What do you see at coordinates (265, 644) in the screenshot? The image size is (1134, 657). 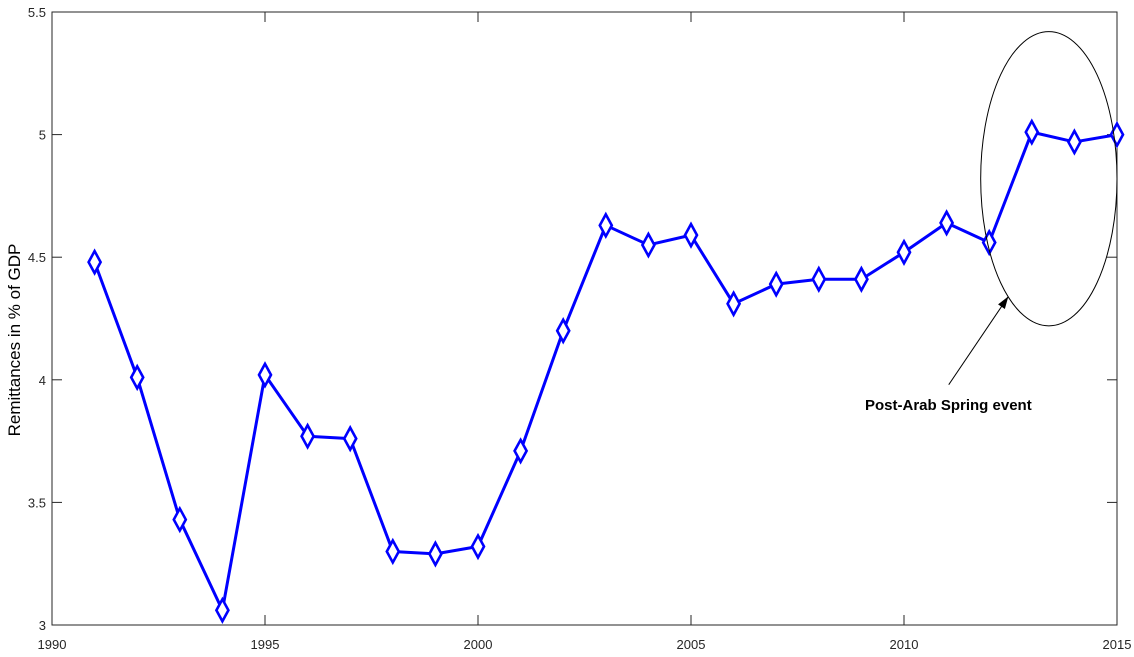 I see `x-tick-label: 1995` at bounding box center [265, 644].